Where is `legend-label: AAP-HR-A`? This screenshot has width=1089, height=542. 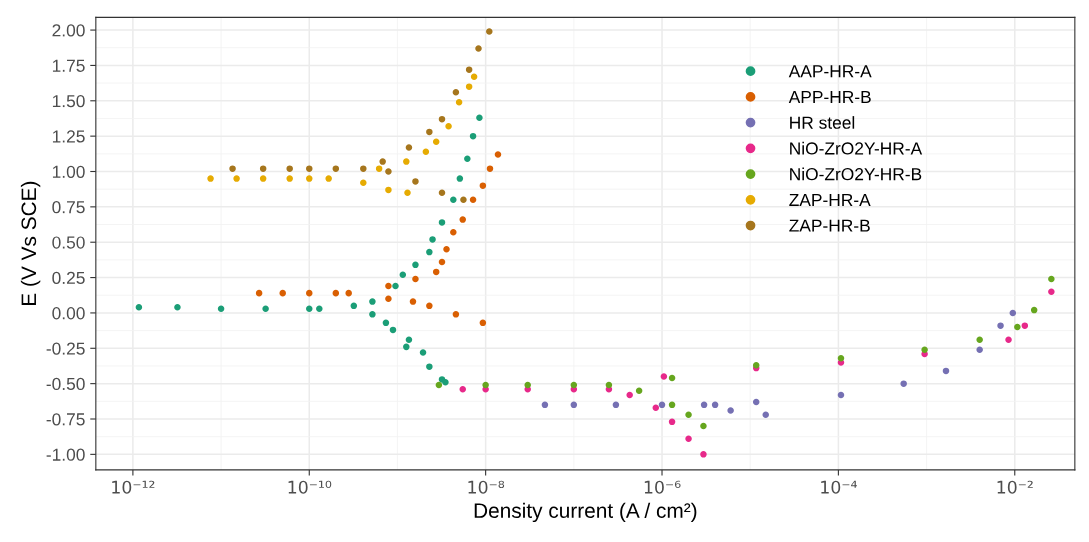 legend-label: AAP-HR-A is located at coordinates (830, 71).